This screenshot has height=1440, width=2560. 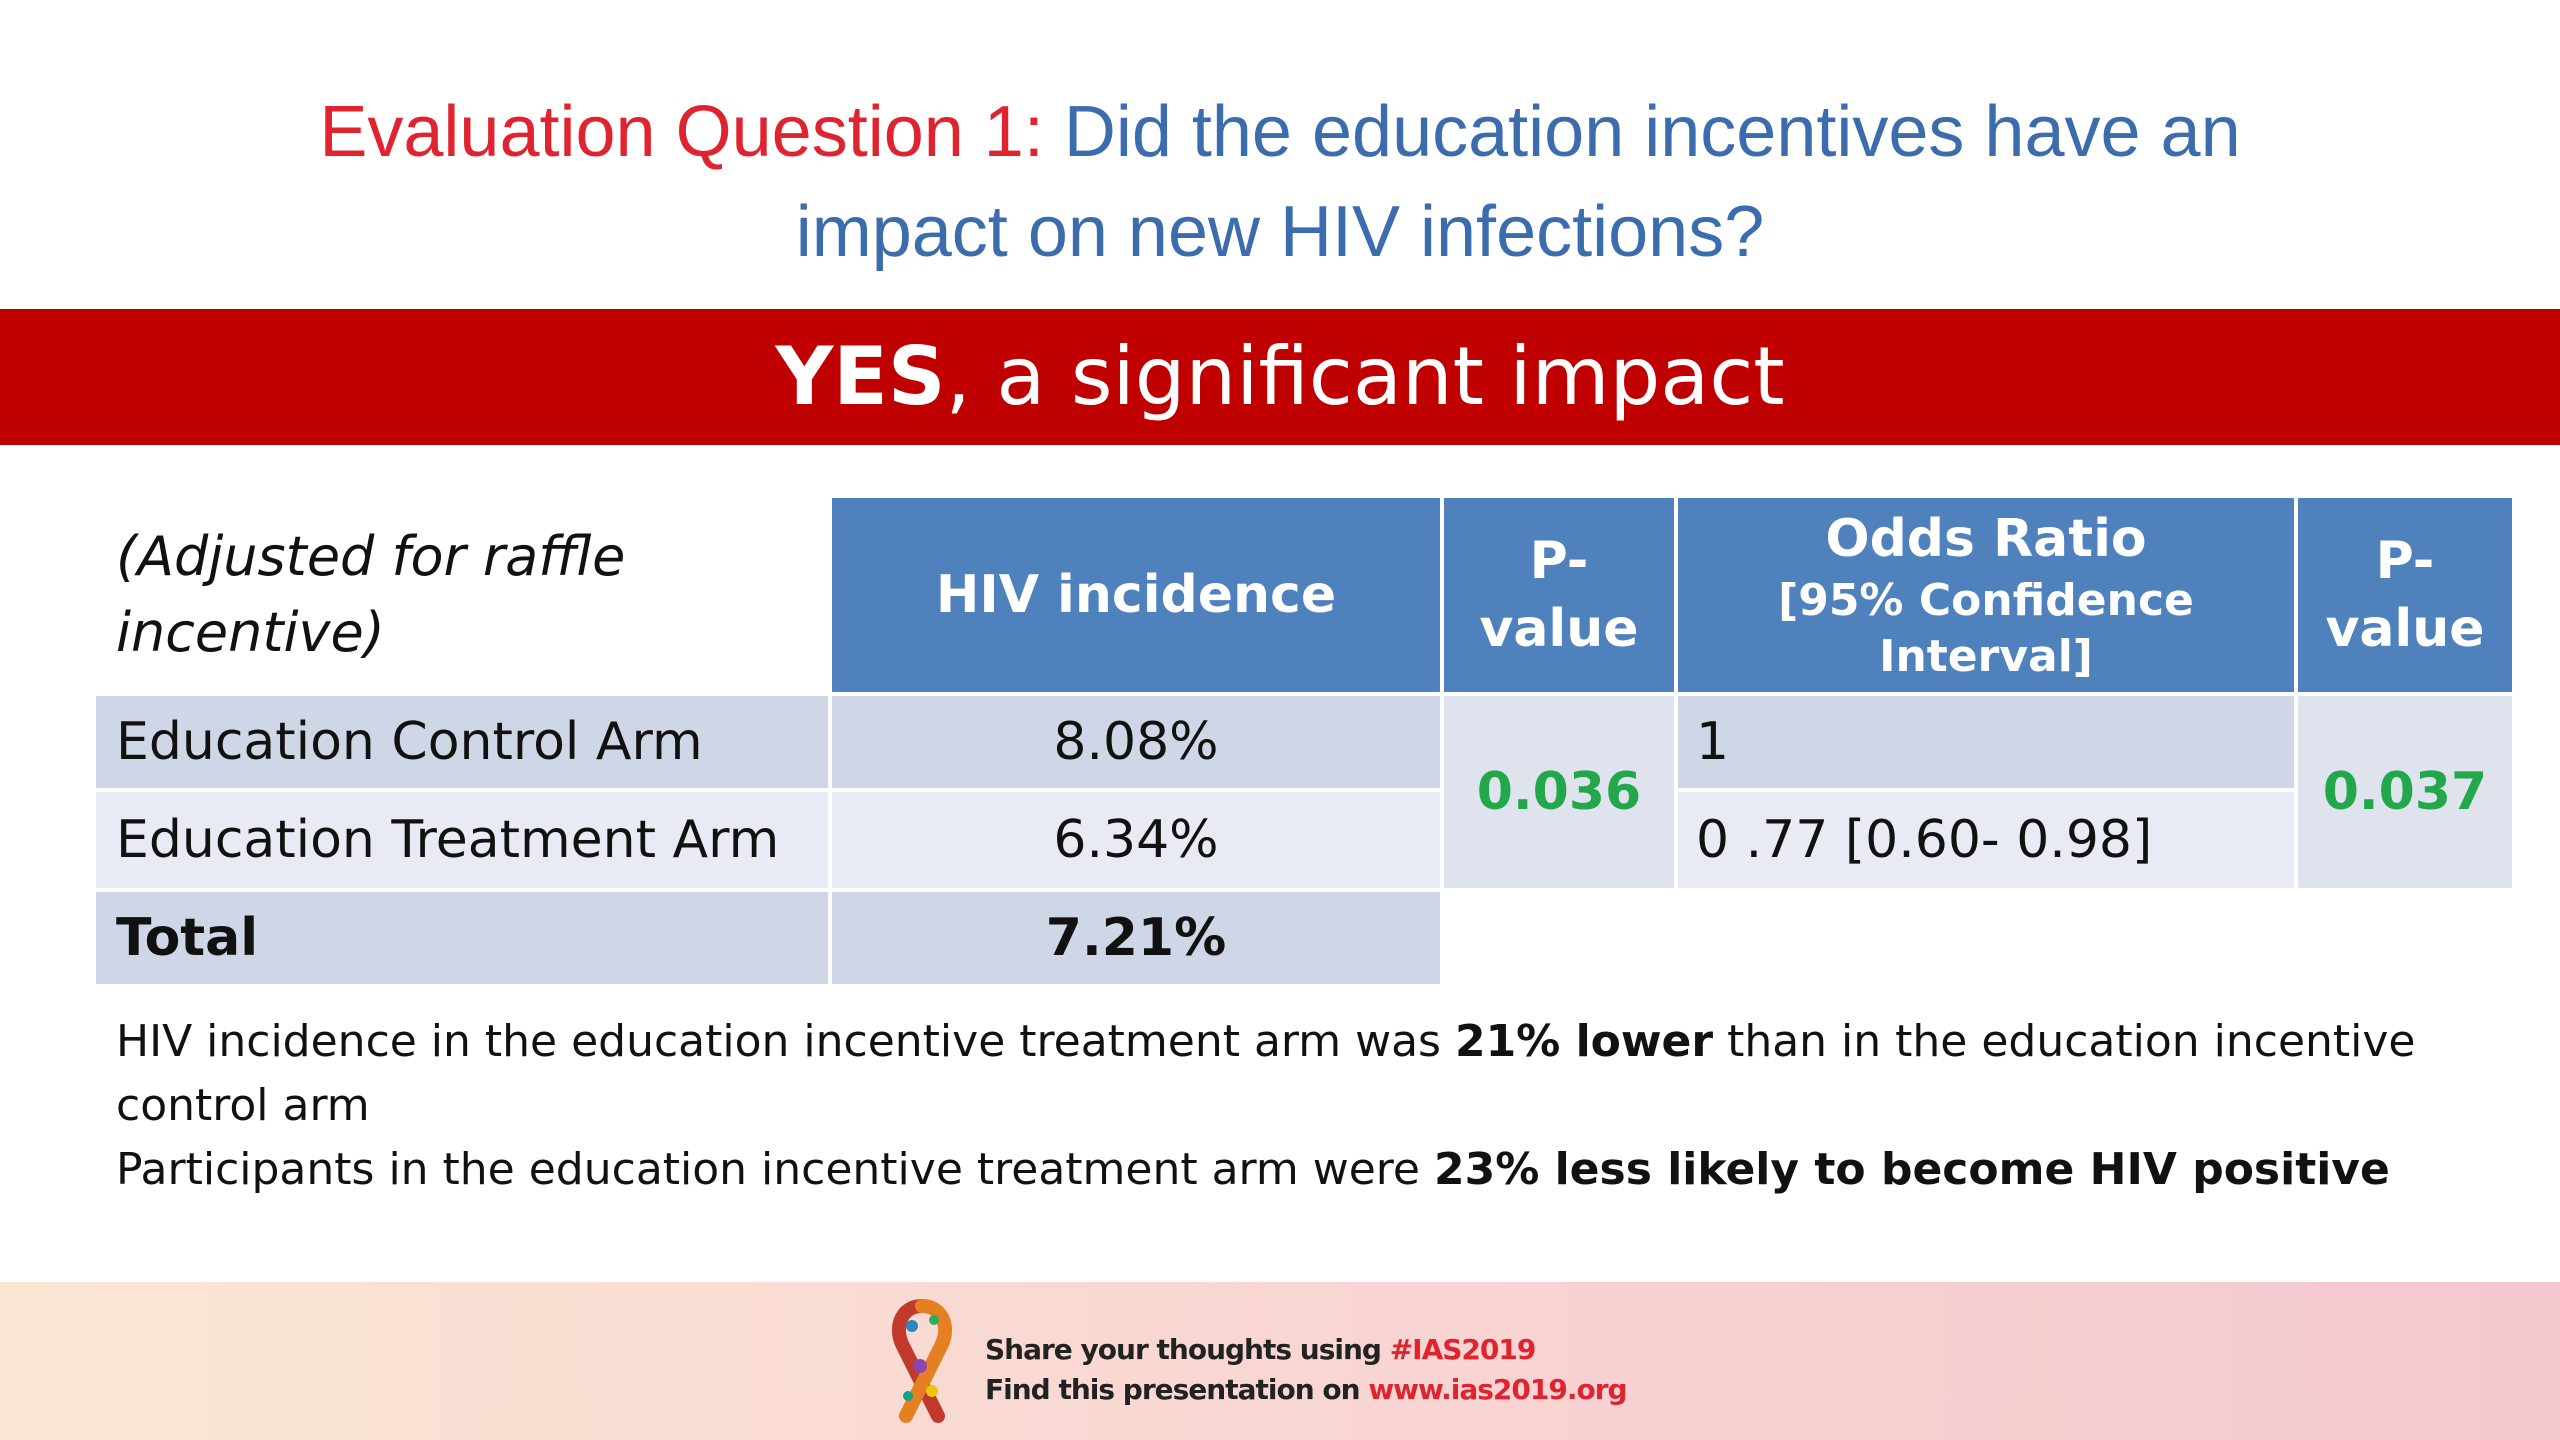 What do you see at coordinates (1138, 936) in the screenshot?
I see `row-incidence: 7.21%` at bounding box center [1138, 936].